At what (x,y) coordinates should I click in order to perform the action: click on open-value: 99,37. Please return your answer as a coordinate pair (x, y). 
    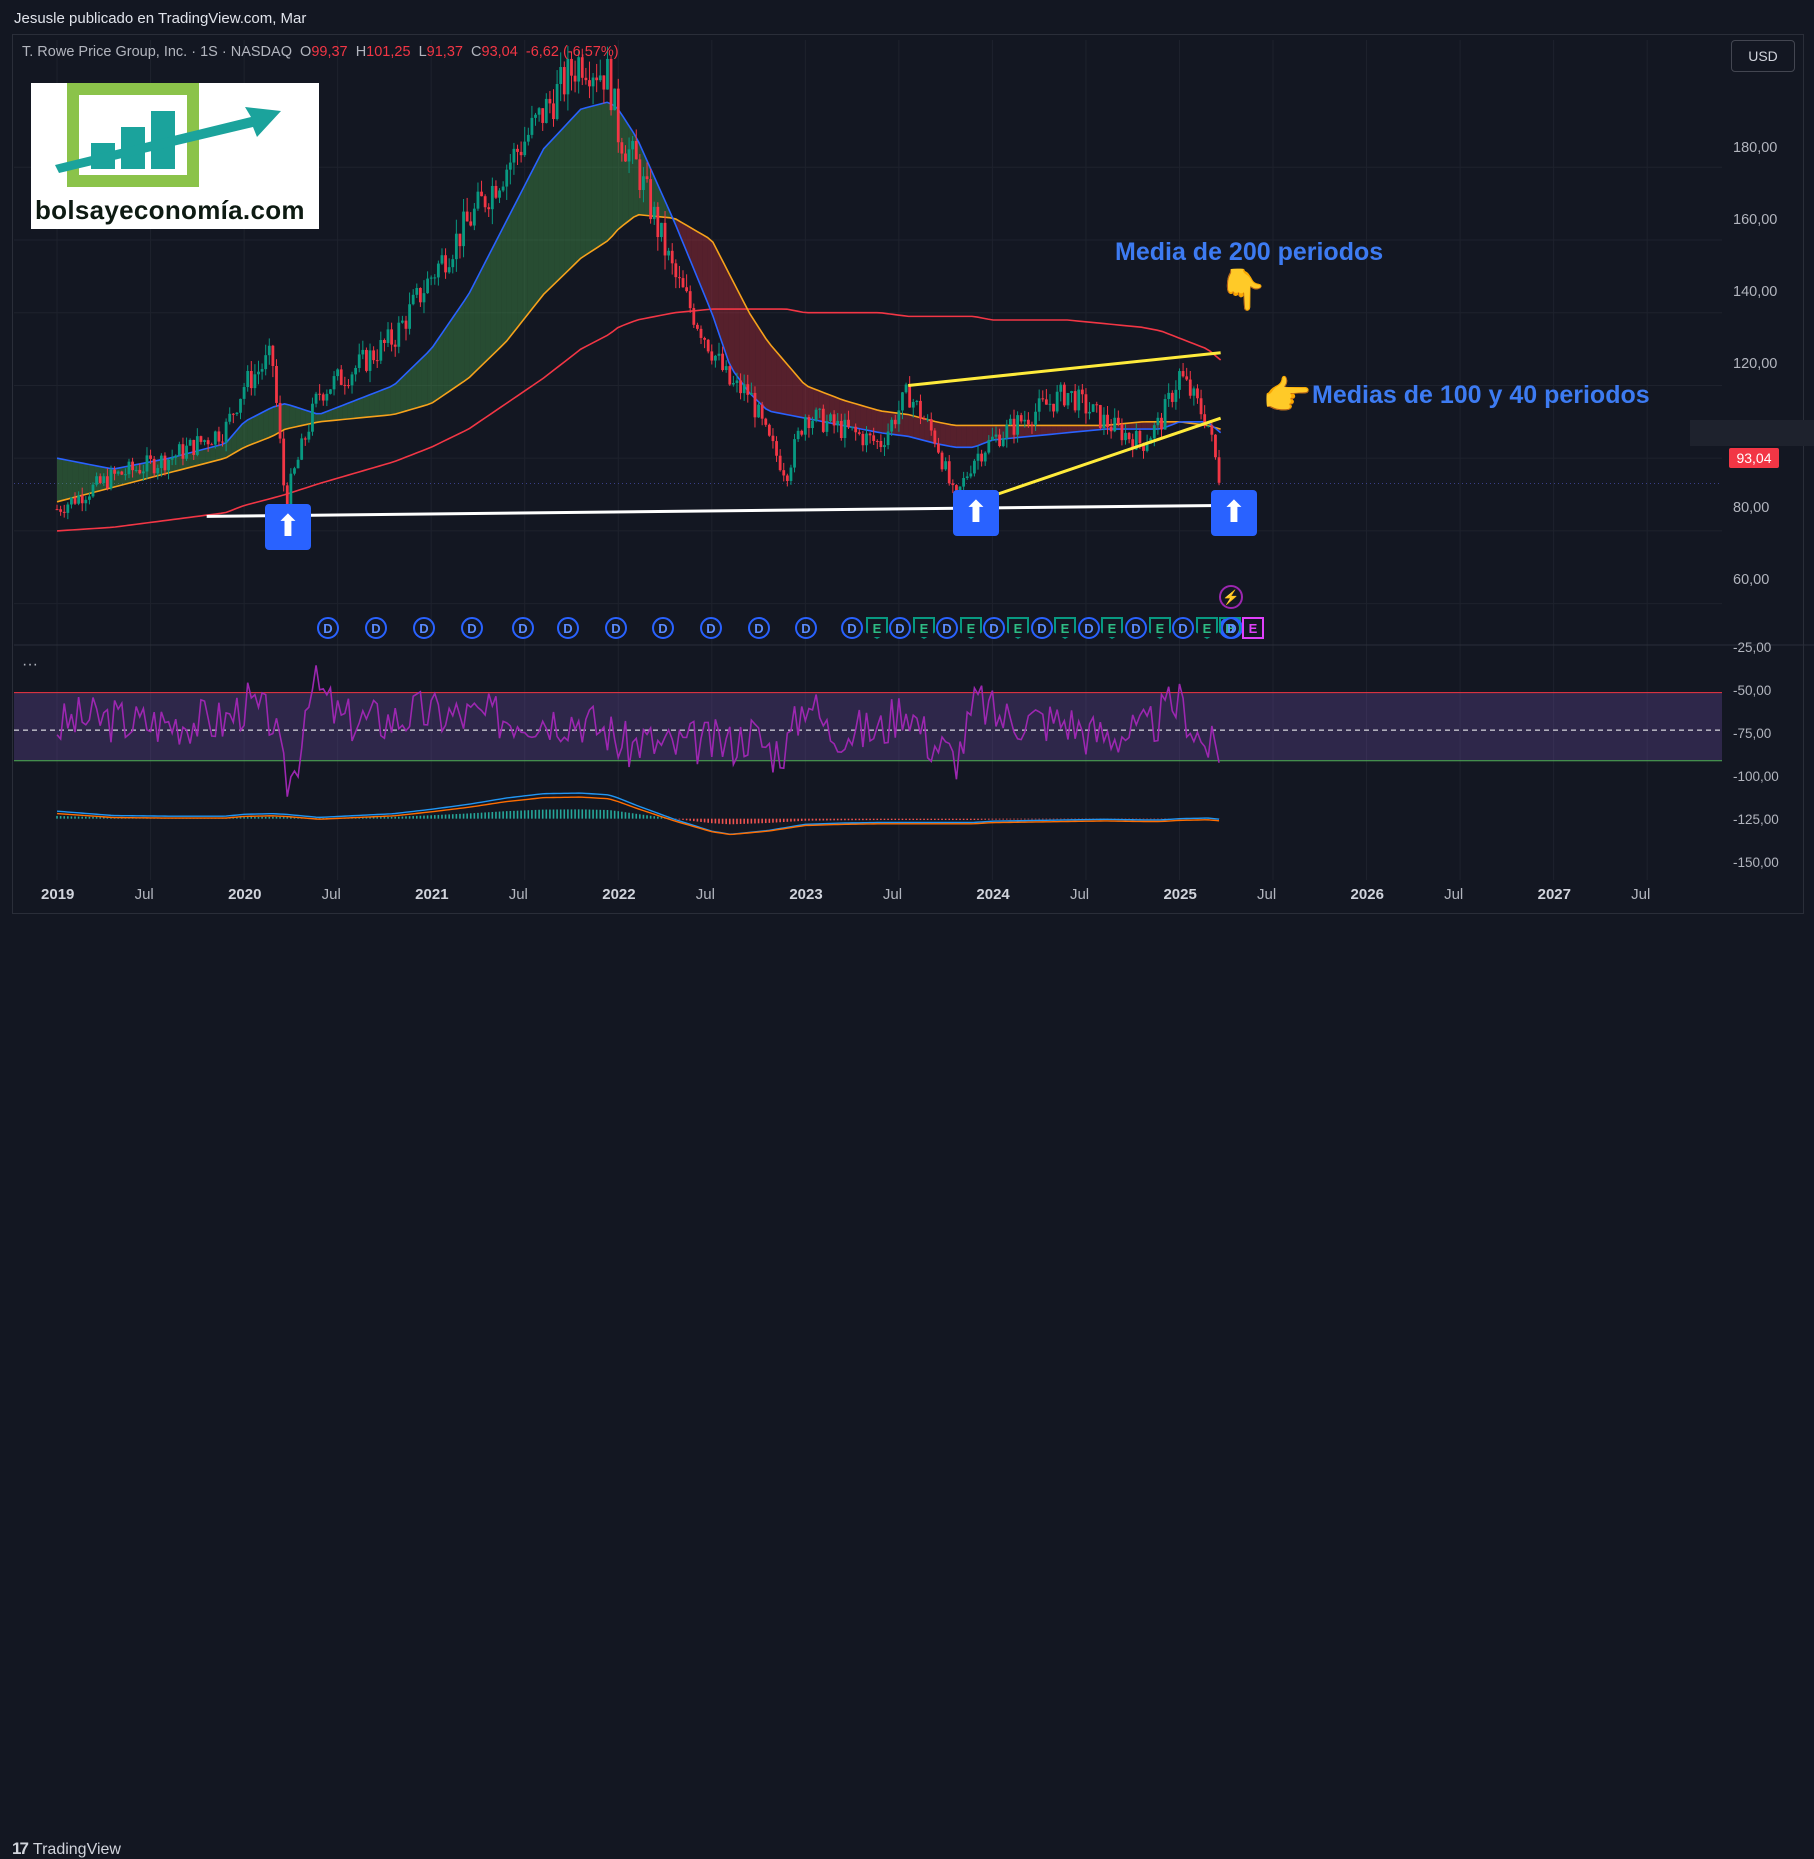
    Looking at the image, I should click on (329, 52).